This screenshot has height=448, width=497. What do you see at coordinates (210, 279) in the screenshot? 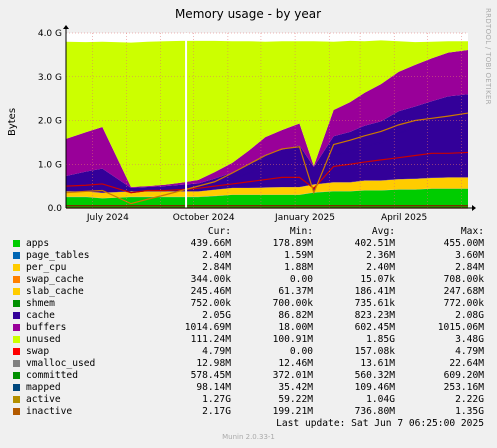
I see `legend-value-cur: 344.00k` at bounding box center [210, 279].